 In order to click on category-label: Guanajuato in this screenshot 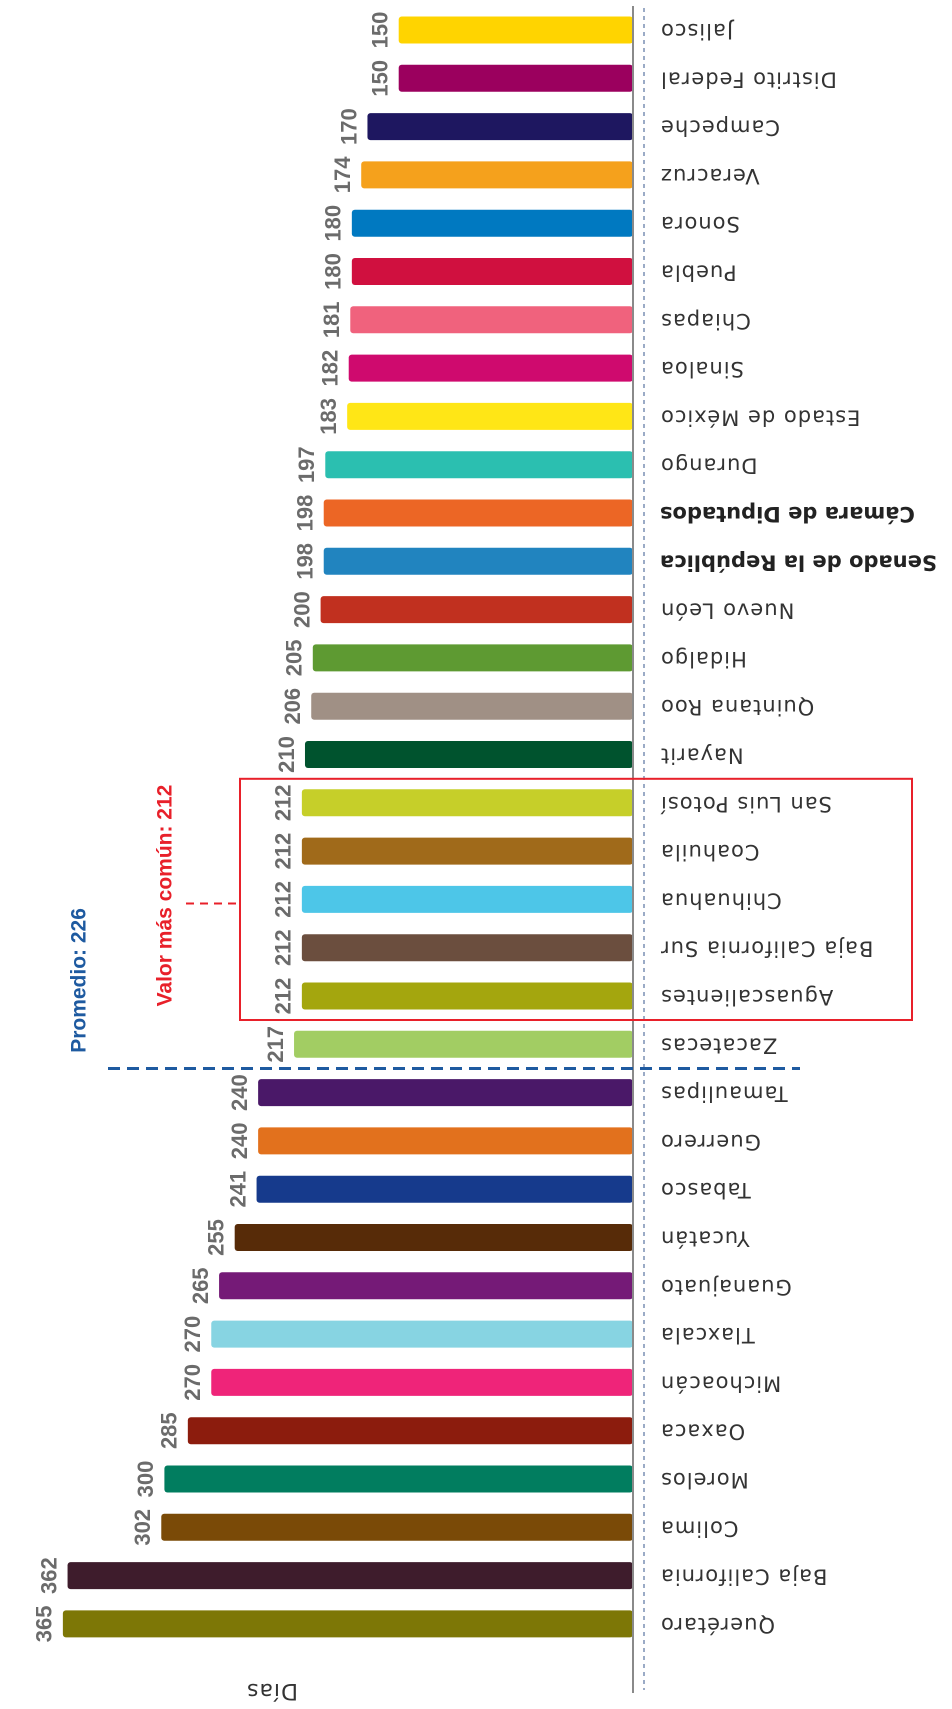, I will do `click(726, 1287)`.